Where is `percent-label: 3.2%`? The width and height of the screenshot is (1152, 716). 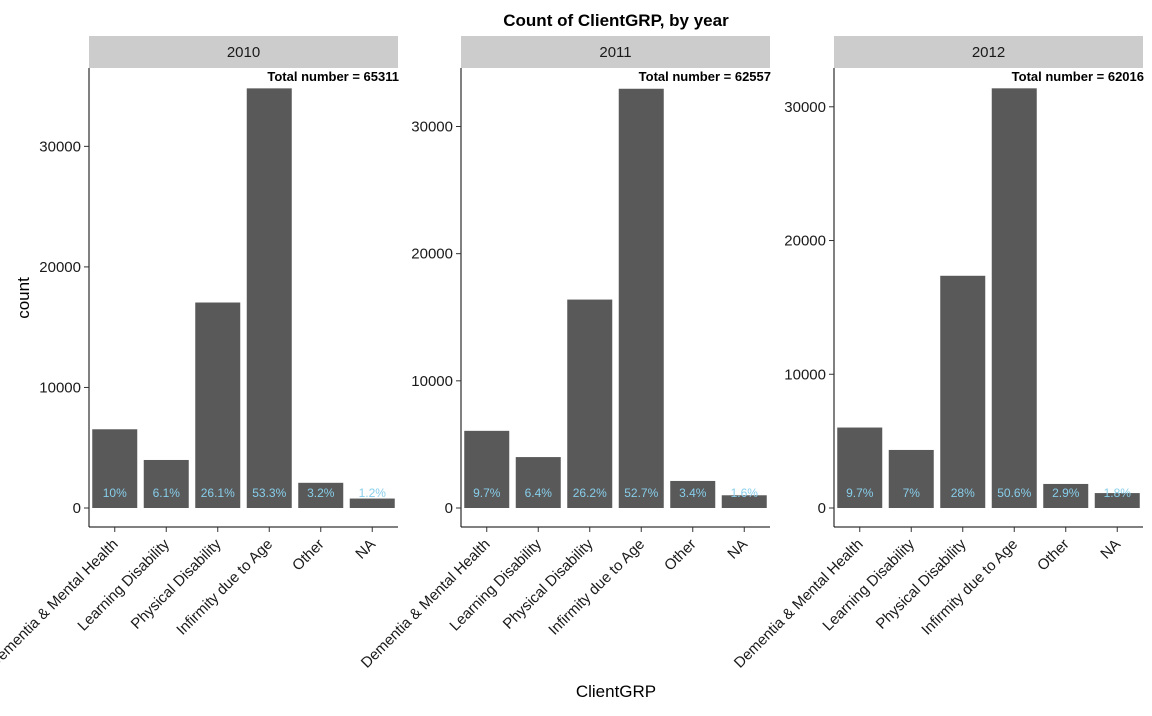 percent-label: 3.2% is located at coordinates (321, 493).